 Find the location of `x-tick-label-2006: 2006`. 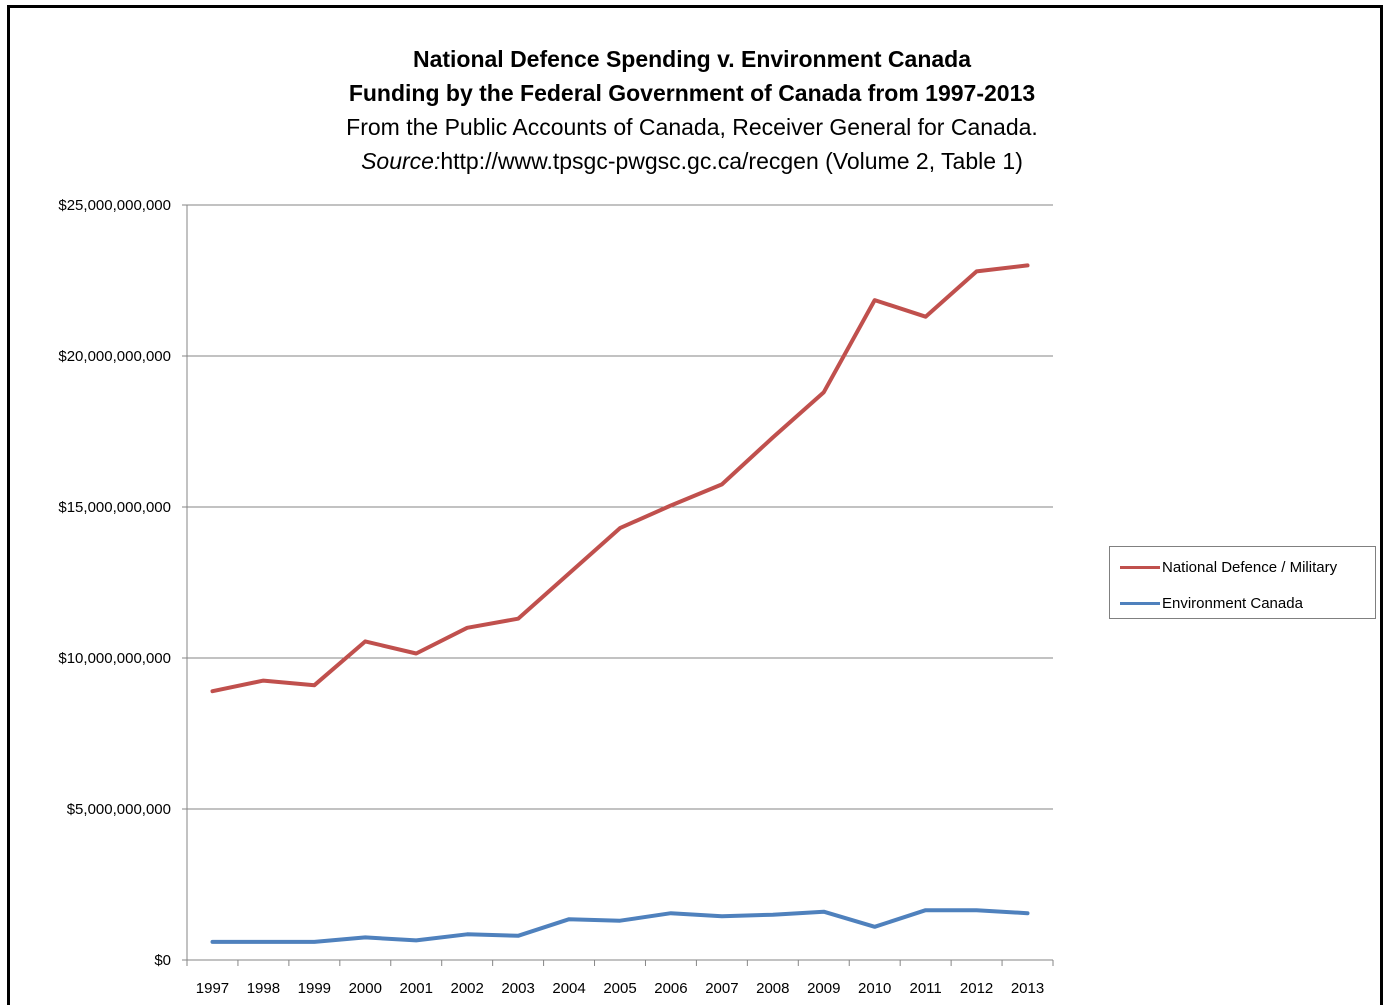

x-tick-label-2006: 2006 is located at coordinates (670, 988).